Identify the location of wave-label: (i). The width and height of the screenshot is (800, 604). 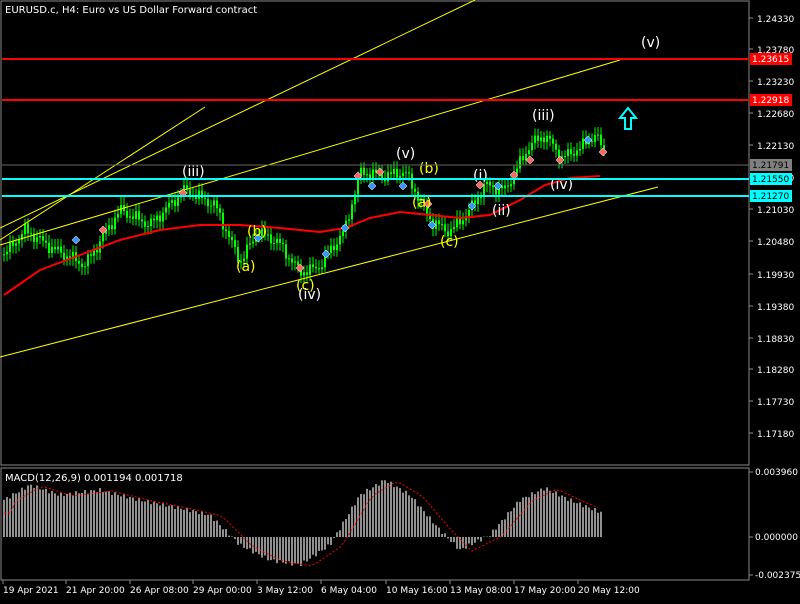
(480, 176).